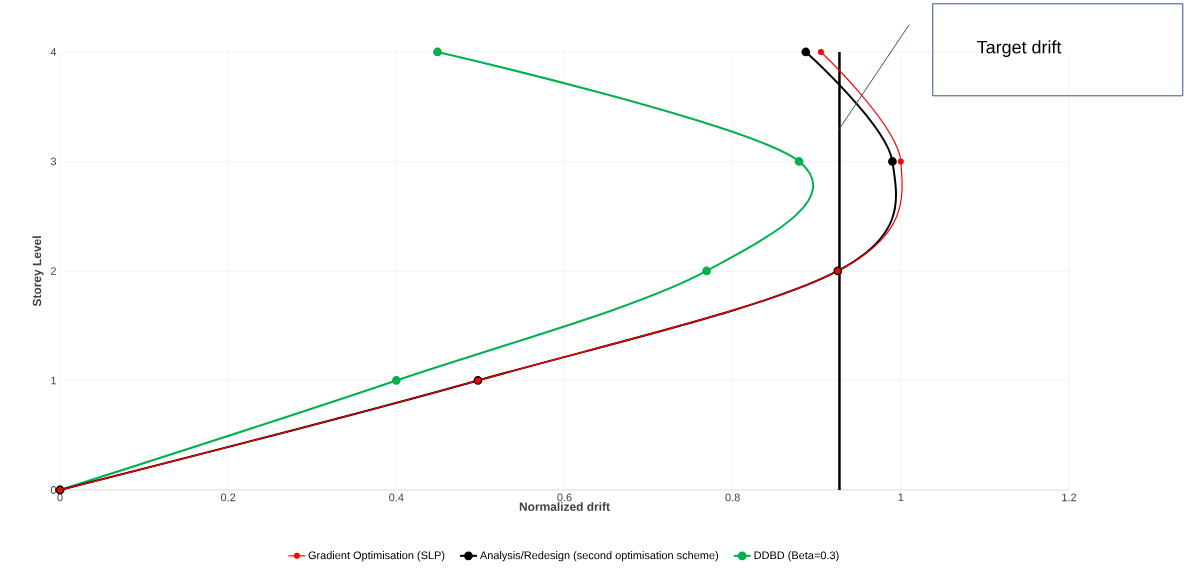  Describe the element at coordinates (901, 497) in the screenshot. I see `x-tick-label: 1` at that location.